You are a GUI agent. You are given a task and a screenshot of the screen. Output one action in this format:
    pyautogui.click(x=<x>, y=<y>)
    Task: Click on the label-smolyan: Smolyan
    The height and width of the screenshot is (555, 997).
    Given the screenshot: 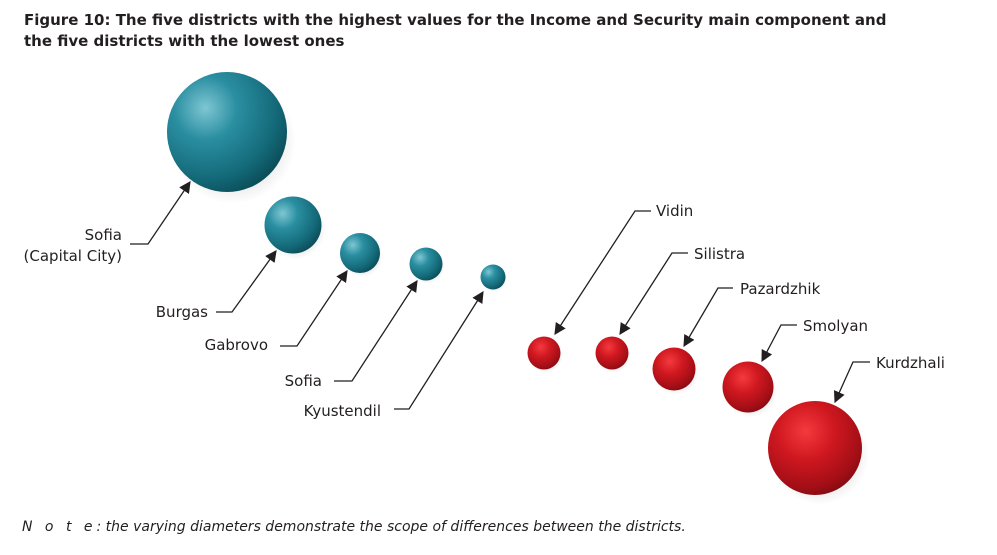 What is the action you would take?
    pyautogui.click(x=835, y=326)
    